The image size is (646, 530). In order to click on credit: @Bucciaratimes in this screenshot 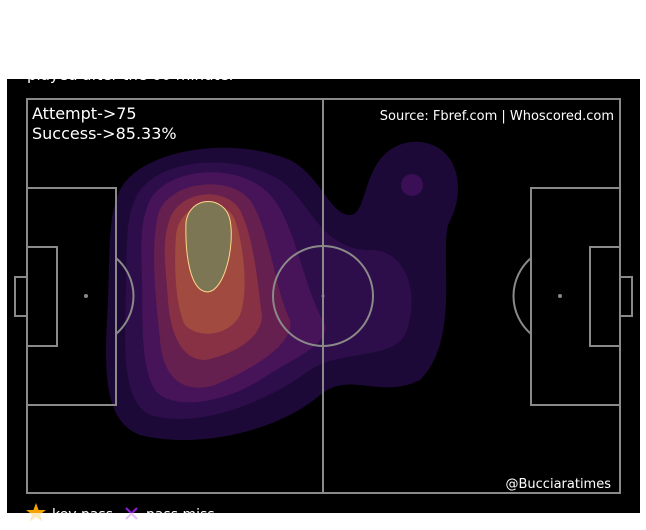, I will do `click(559, 484)`.